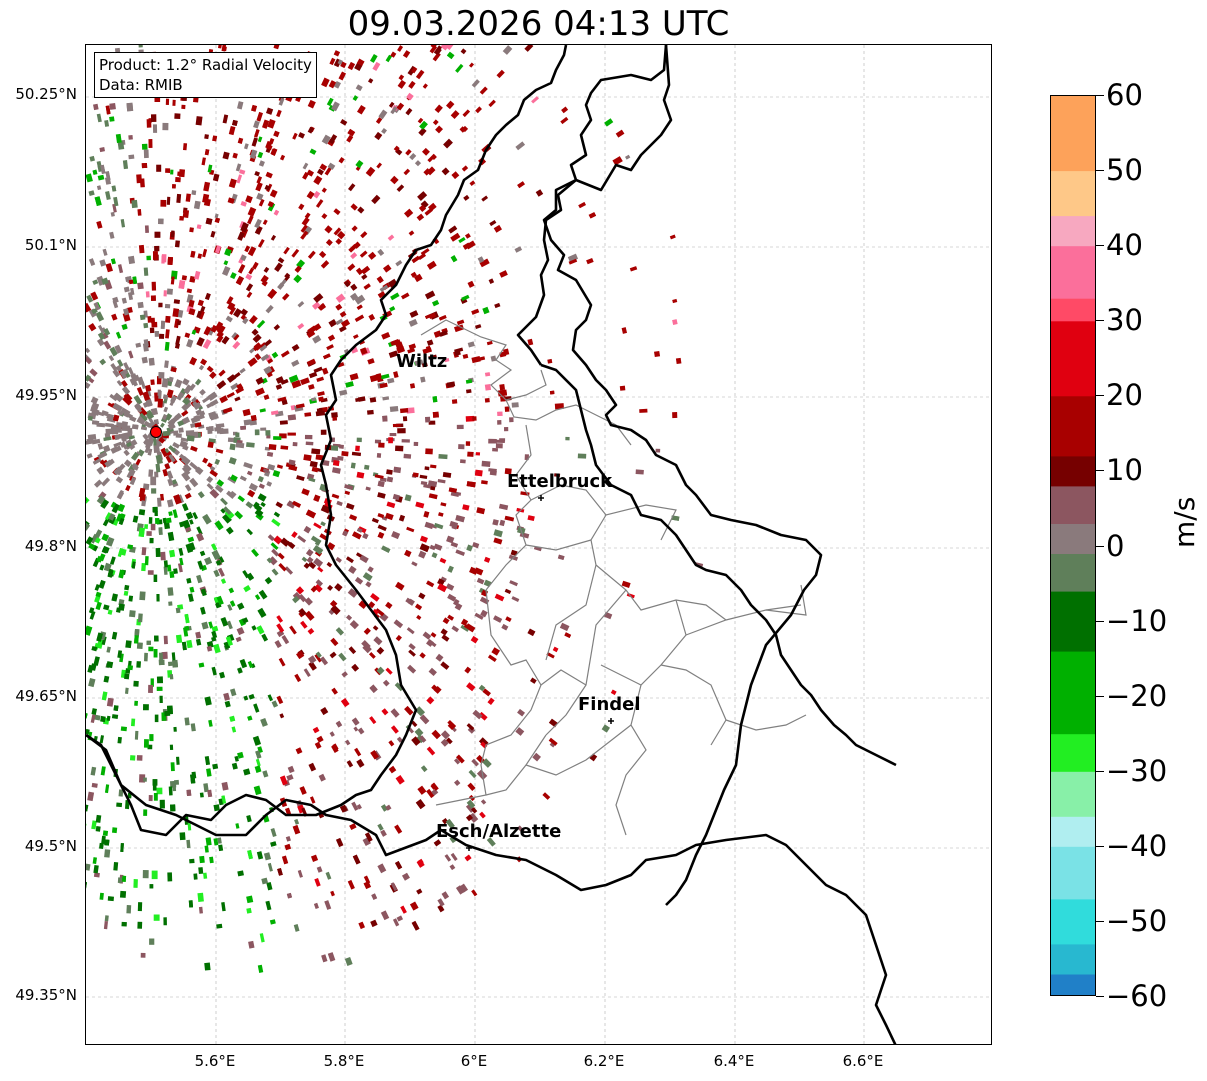 The width and height of the screenshot is (1207, 1081). What do you see at coordinates (1124, 320) in the screenshot?
I see `colorbar-tick-label: 30` at bounding box center [1124, 320].